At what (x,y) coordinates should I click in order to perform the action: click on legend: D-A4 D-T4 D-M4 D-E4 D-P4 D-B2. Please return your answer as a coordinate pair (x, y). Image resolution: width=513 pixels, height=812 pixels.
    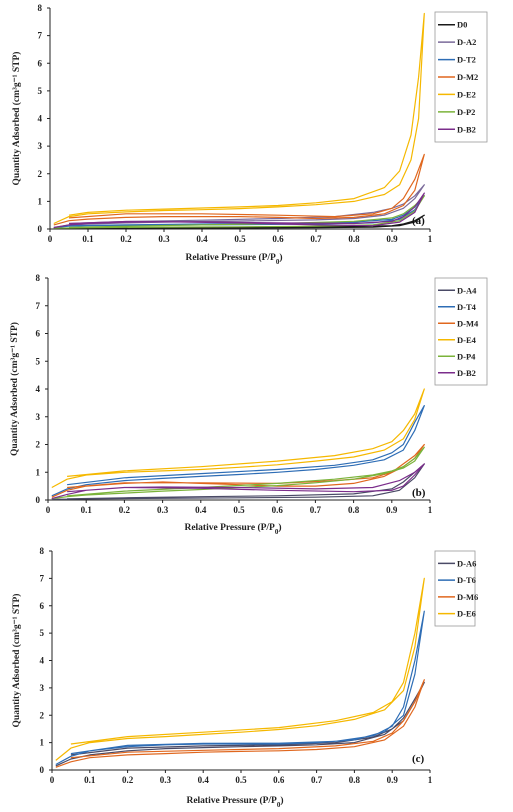
    Looking at the image, I should click on (461, 331).